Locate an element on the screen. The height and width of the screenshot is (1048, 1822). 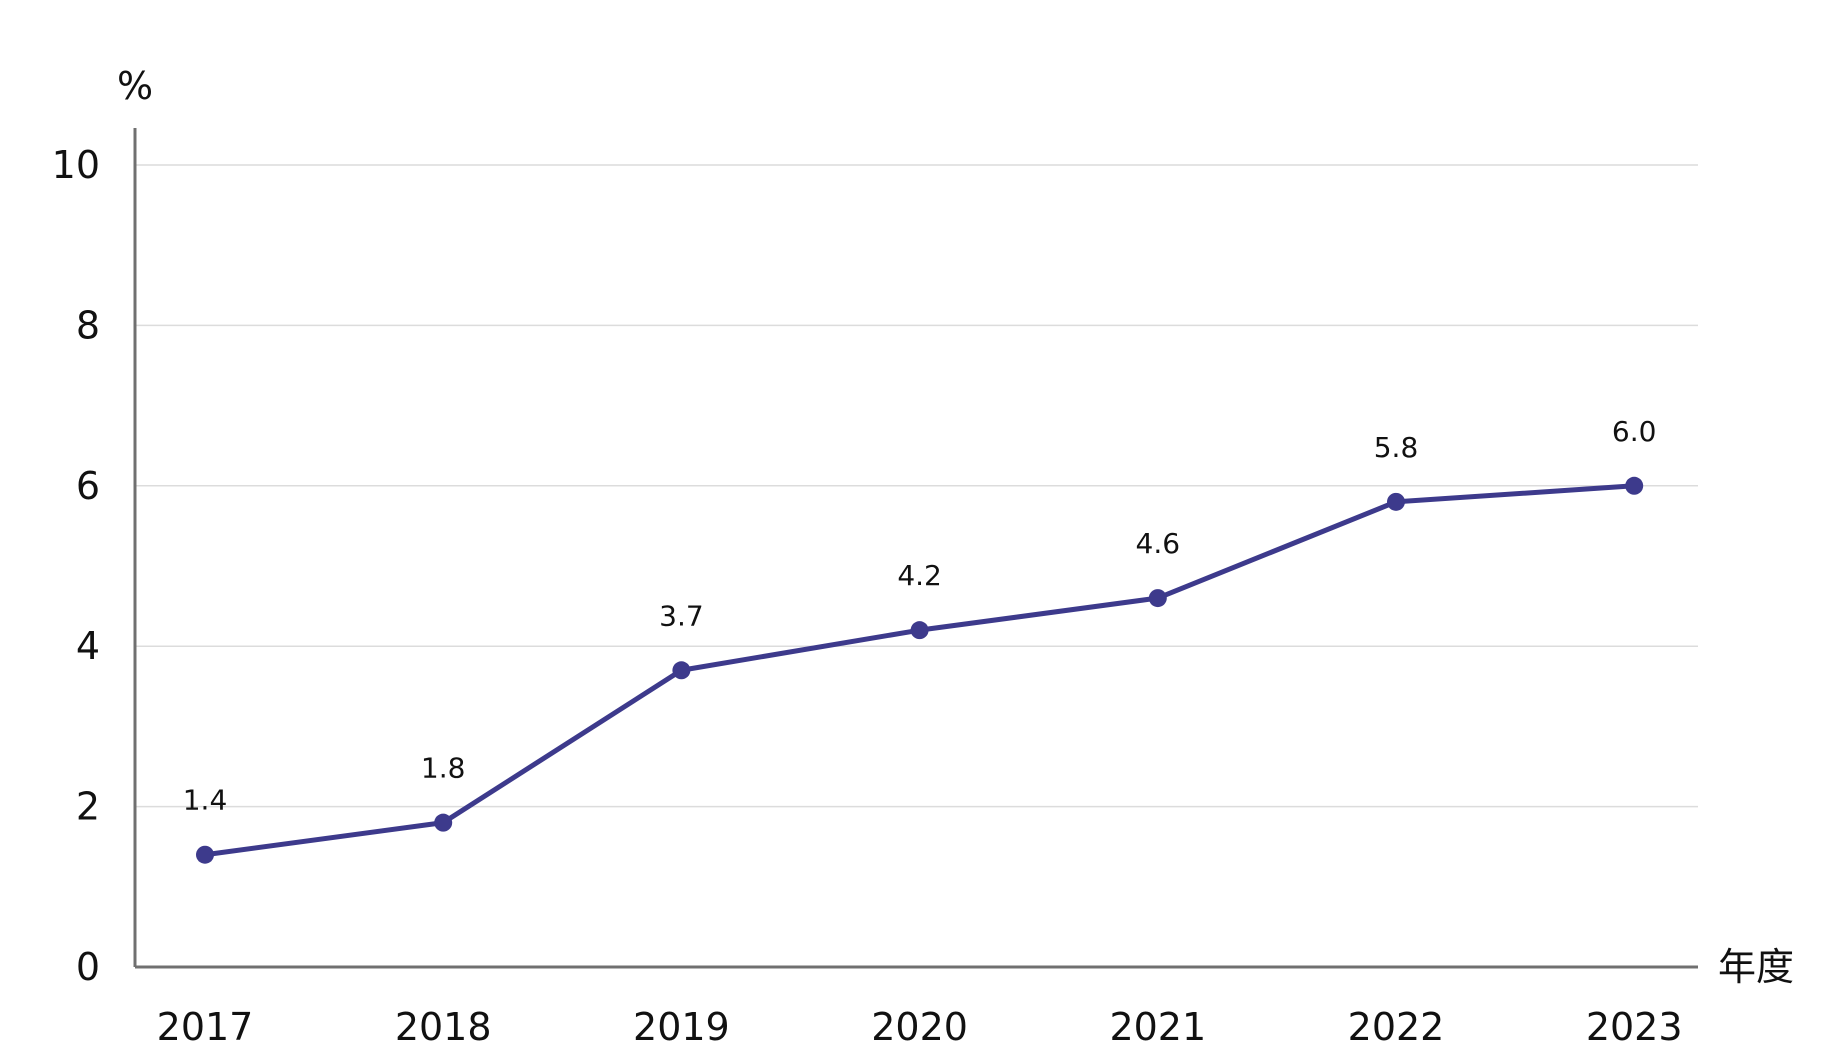
y-tick-label: 10 is located at coordinates (76, 165).